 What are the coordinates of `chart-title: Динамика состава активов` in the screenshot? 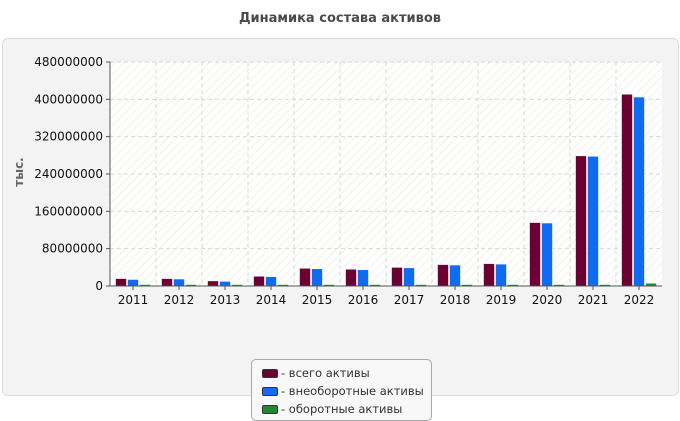 It's located at (340, 18).